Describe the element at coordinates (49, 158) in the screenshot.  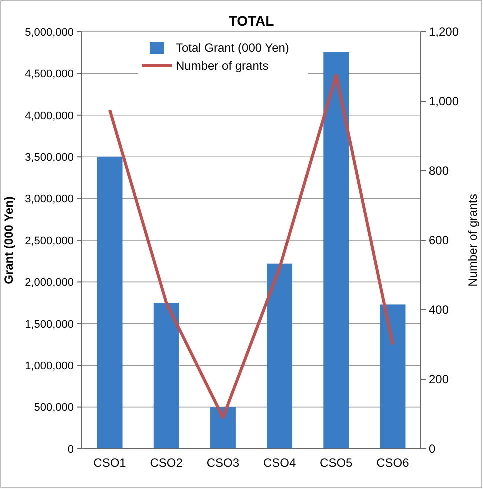
I see `y-tick-label: 3,500,000` at that location.